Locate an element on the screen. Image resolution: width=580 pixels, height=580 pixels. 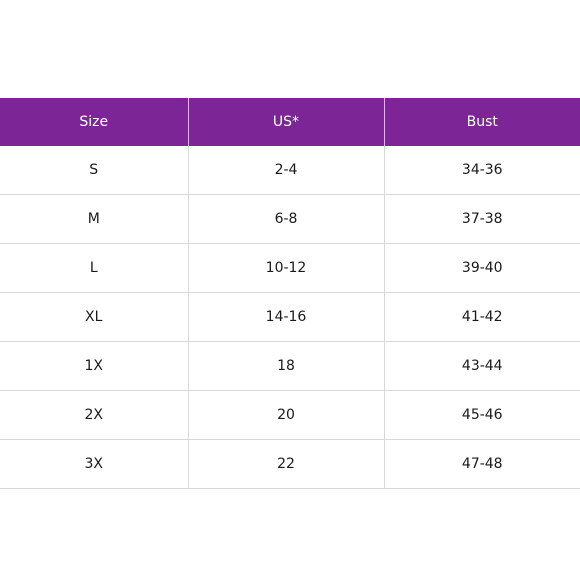
cell-us: 22 is located at coordinates (286, 464).